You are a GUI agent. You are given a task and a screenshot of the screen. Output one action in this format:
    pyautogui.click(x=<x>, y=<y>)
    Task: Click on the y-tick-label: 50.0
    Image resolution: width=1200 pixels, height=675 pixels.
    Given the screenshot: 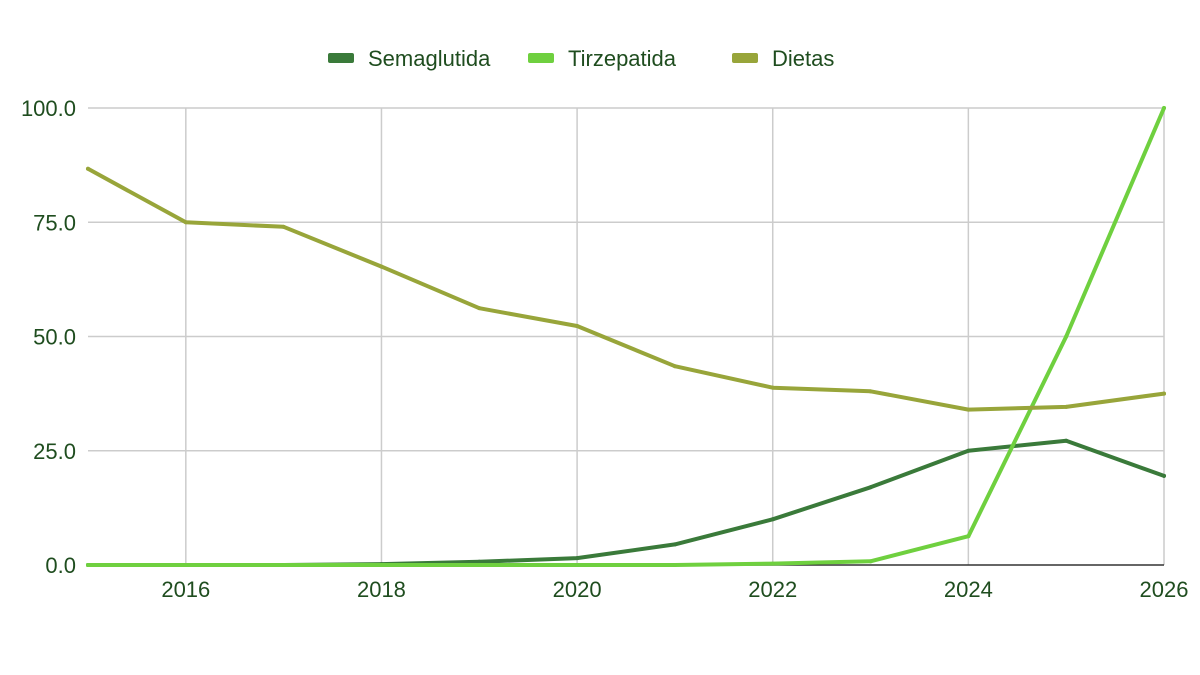 What is the action you would take?
    pyautogui.click(x=54, y=337)
    